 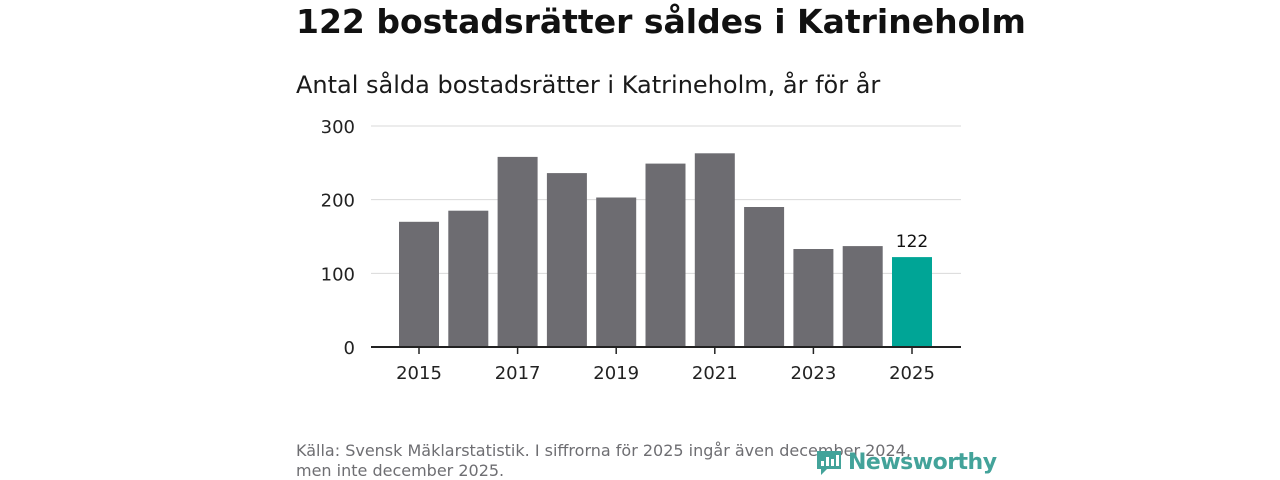 What do you see at coordinates (349, 348) in the screenshot?
I see `y-tick-label: 0` at bounding box center [349, 348].